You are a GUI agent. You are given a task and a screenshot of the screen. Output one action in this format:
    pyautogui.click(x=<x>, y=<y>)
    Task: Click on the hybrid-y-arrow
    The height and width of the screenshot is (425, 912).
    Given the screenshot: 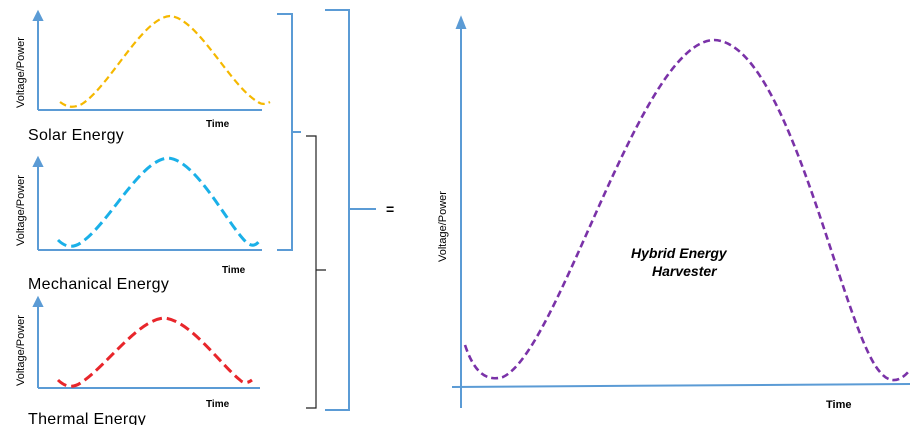 What is the action you would take?
    pyautogui.click(x=461, y=22)
    